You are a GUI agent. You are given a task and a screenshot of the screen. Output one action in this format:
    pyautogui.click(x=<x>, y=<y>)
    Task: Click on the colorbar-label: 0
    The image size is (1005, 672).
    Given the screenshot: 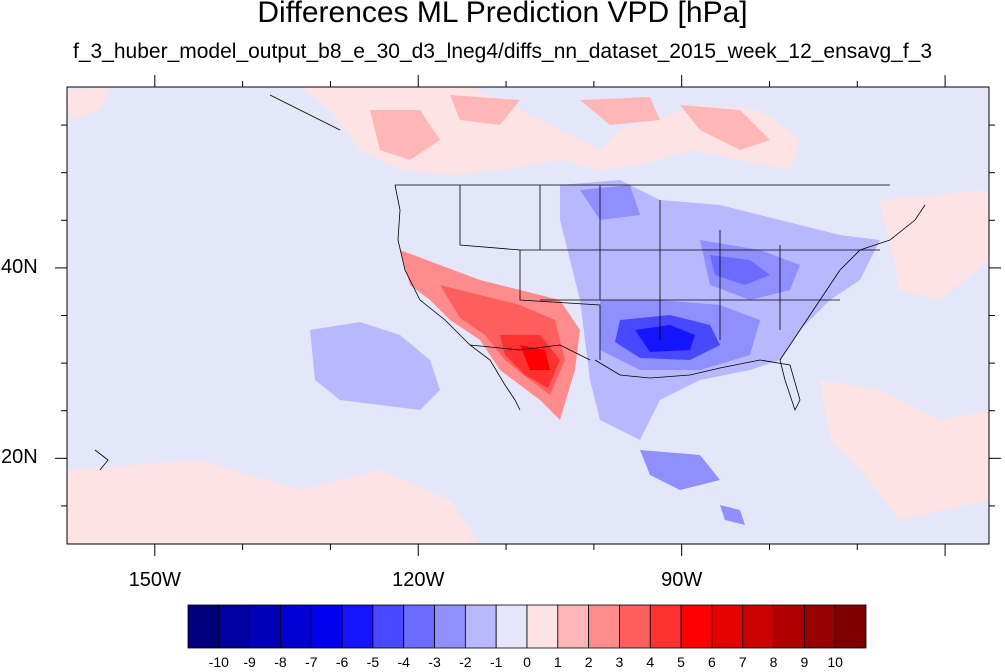 What is the action you would take?
    pyautogui.click(x=527, y=662)
    